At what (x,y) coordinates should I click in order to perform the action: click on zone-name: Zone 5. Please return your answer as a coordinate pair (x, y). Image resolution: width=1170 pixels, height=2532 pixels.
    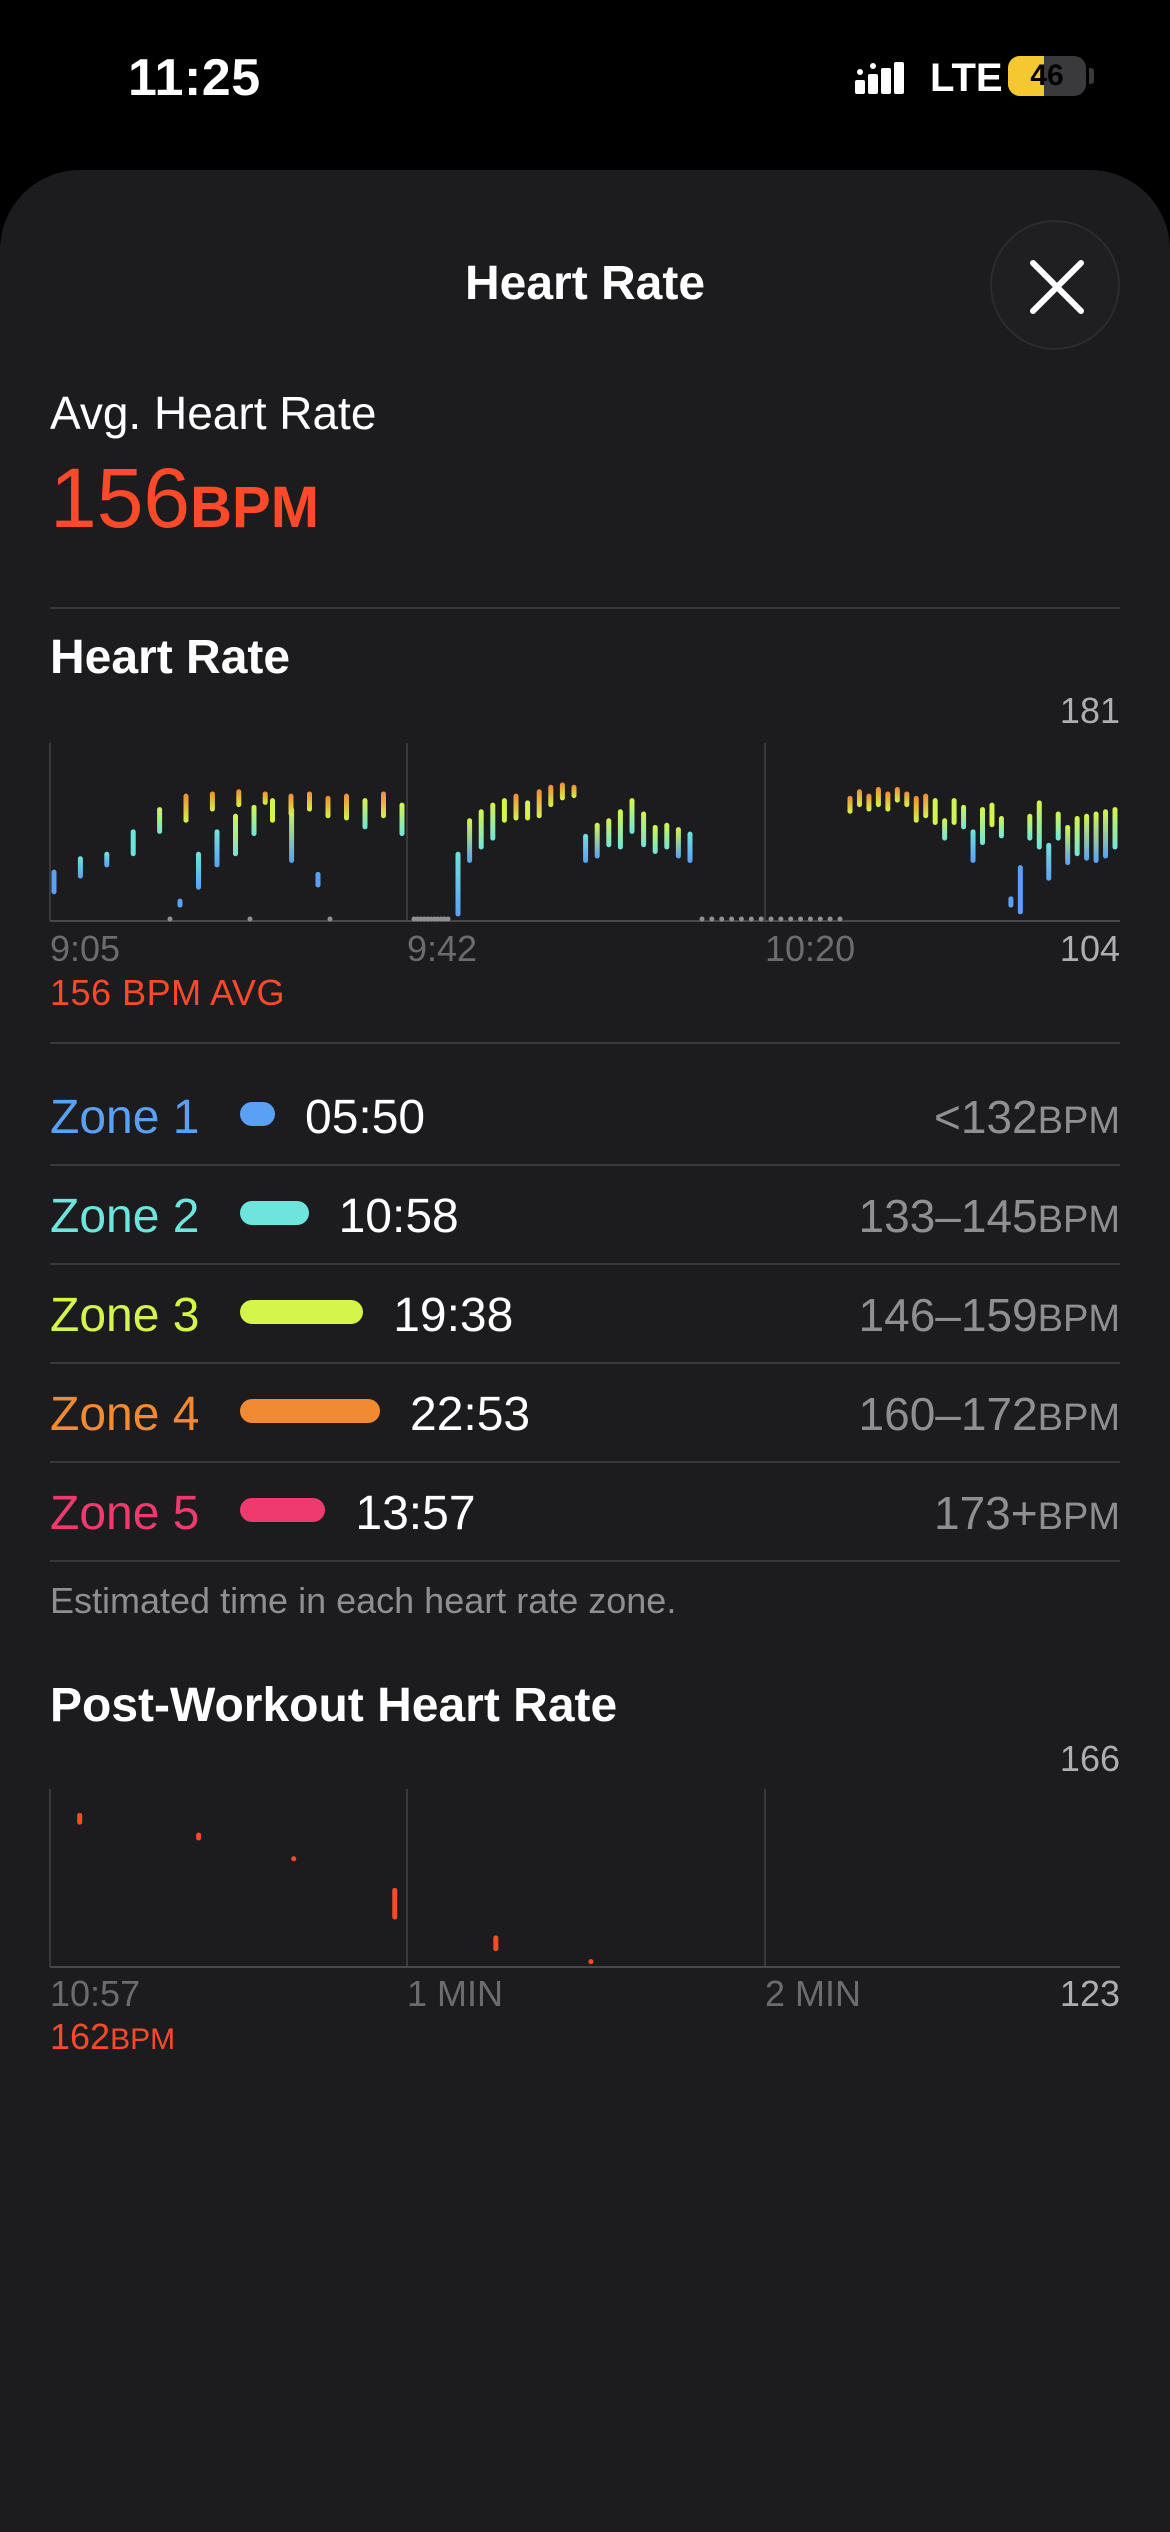
    Looking at the image, I should click on (125, 1513).